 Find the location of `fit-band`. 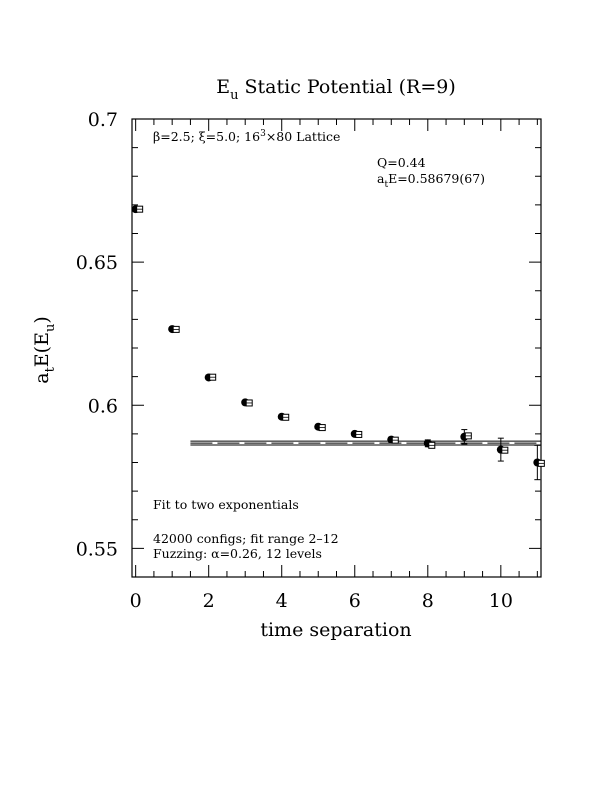

fit-band is located at coordinates (365, 443).